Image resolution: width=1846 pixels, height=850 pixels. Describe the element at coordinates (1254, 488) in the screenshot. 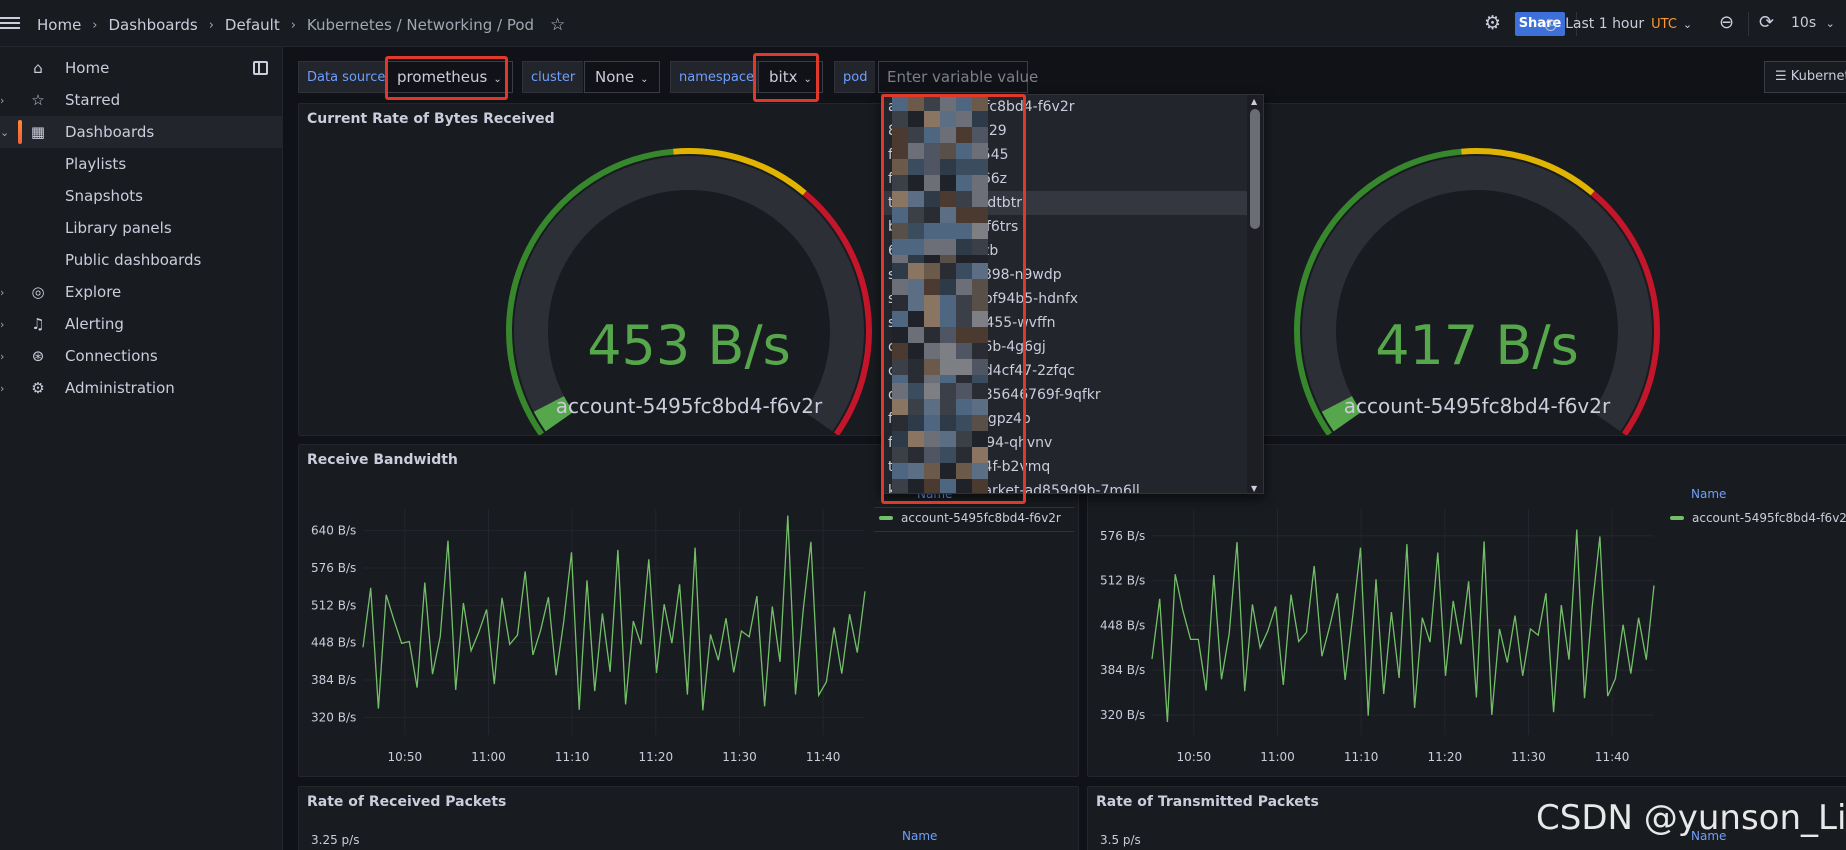

I see `scroll-down-icon: ▼` at that location.